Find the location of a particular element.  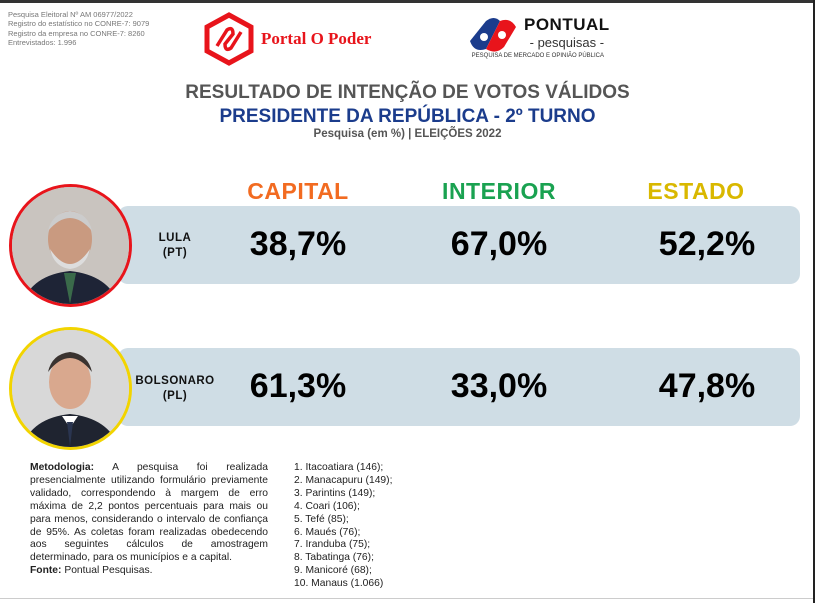

top-bar is located at coordinates (407, 1).